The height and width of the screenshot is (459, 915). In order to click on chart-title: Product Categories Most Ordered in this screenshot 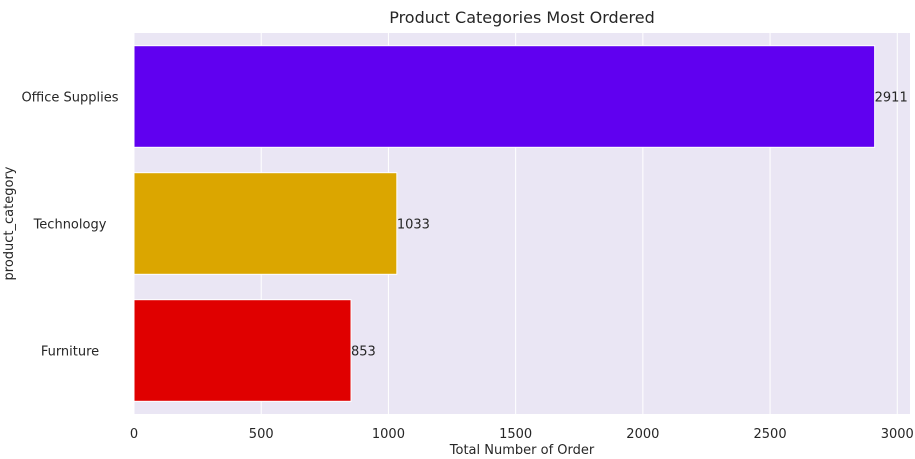, I will do `click(522, 17)`.